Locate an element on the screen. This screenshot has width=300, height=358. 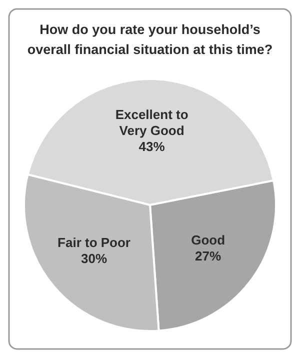
slice-label: Fair to Poor is located at coordinates (94, 242).